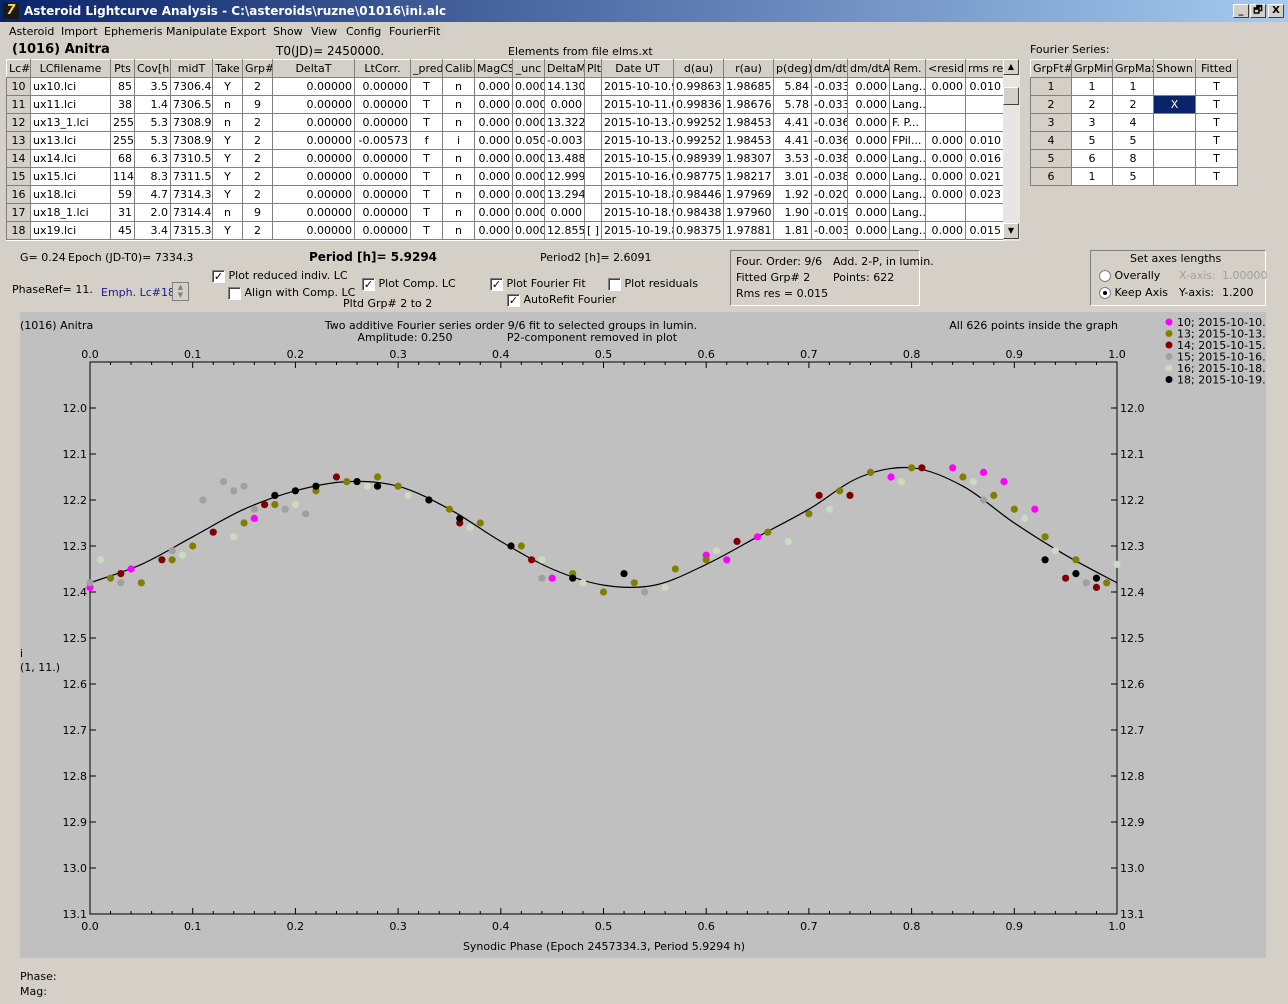  What do you see at coordinates (792, 122) in the screenshot?
I see `table-cell: 4.41` at bounding box center [792, 122].